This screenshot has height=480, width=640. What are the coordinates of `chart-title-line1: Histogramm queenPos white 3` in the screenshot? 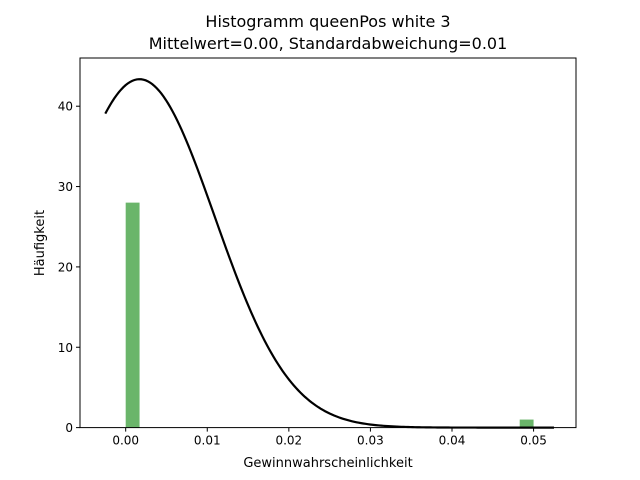 It's located at (327, 21).